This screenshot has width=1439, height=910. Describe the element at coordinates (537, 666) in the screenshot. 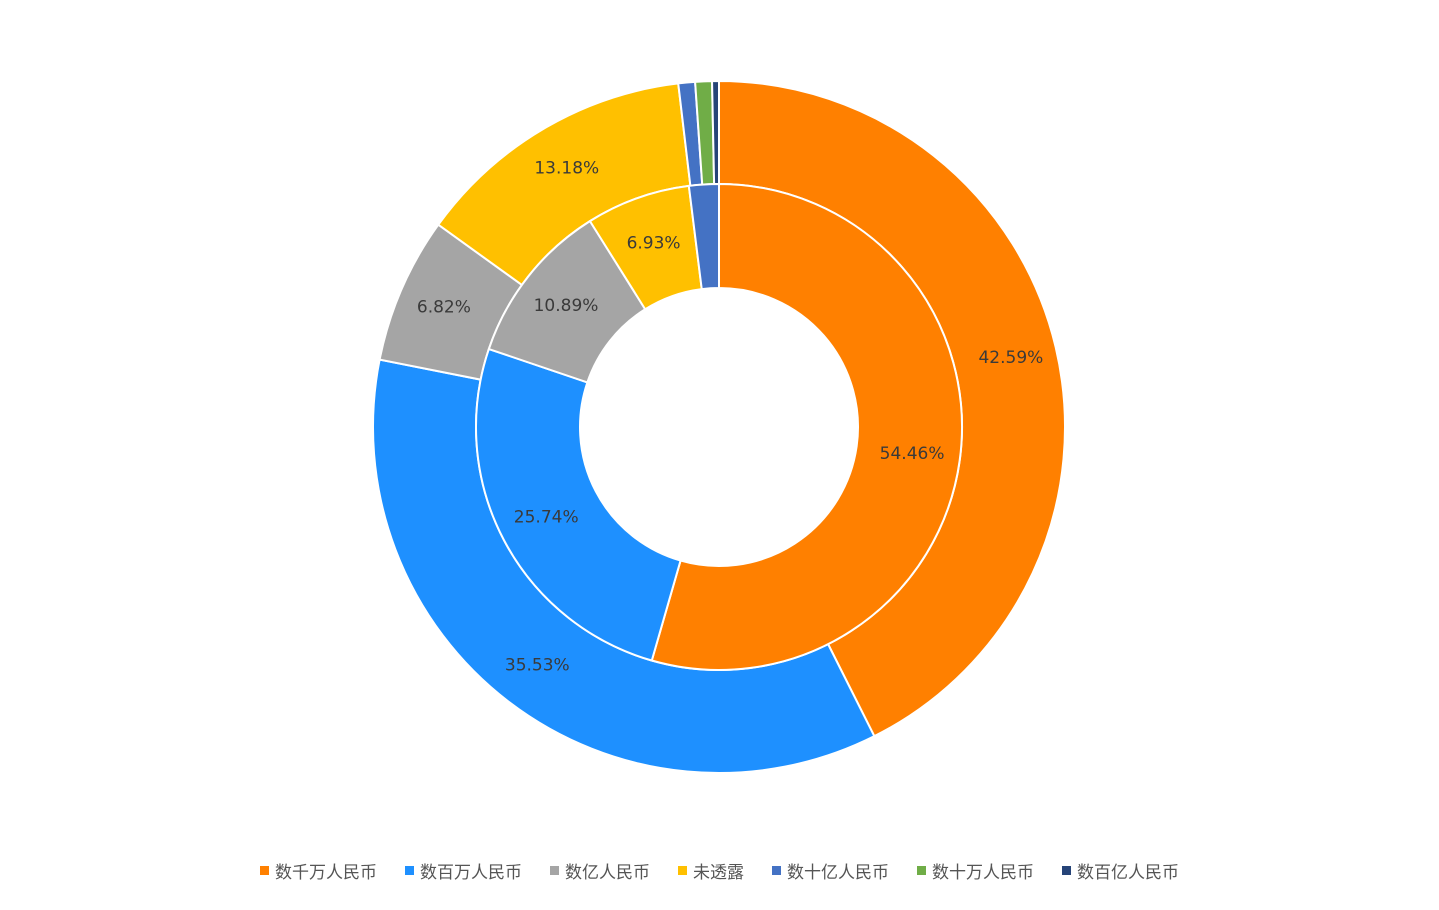

I see `outer-slice-label-1: 35.53%` at that location.